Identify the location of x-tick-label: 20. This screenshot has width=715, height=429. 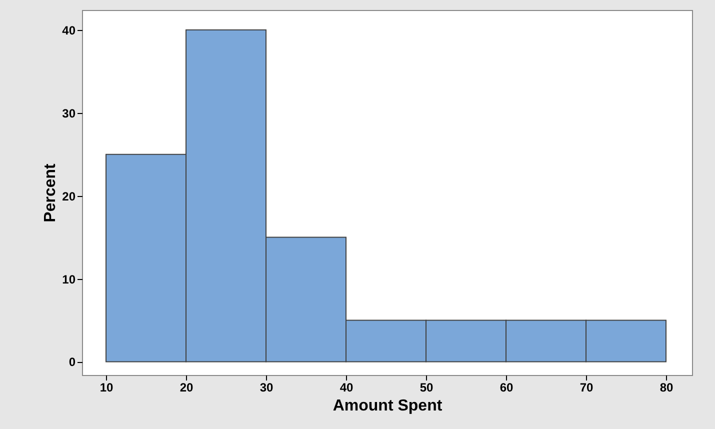
(187, 387).